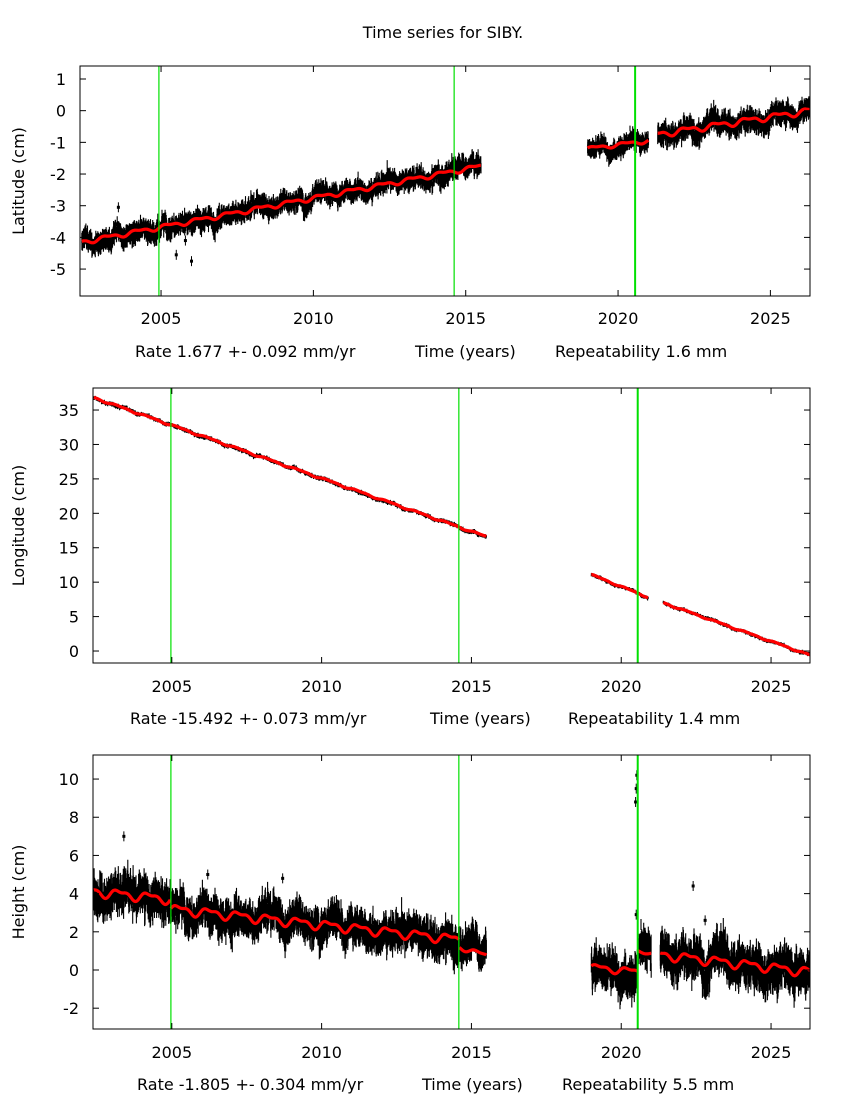  I want to click on y-tick-label: 1, so click(61, 79).